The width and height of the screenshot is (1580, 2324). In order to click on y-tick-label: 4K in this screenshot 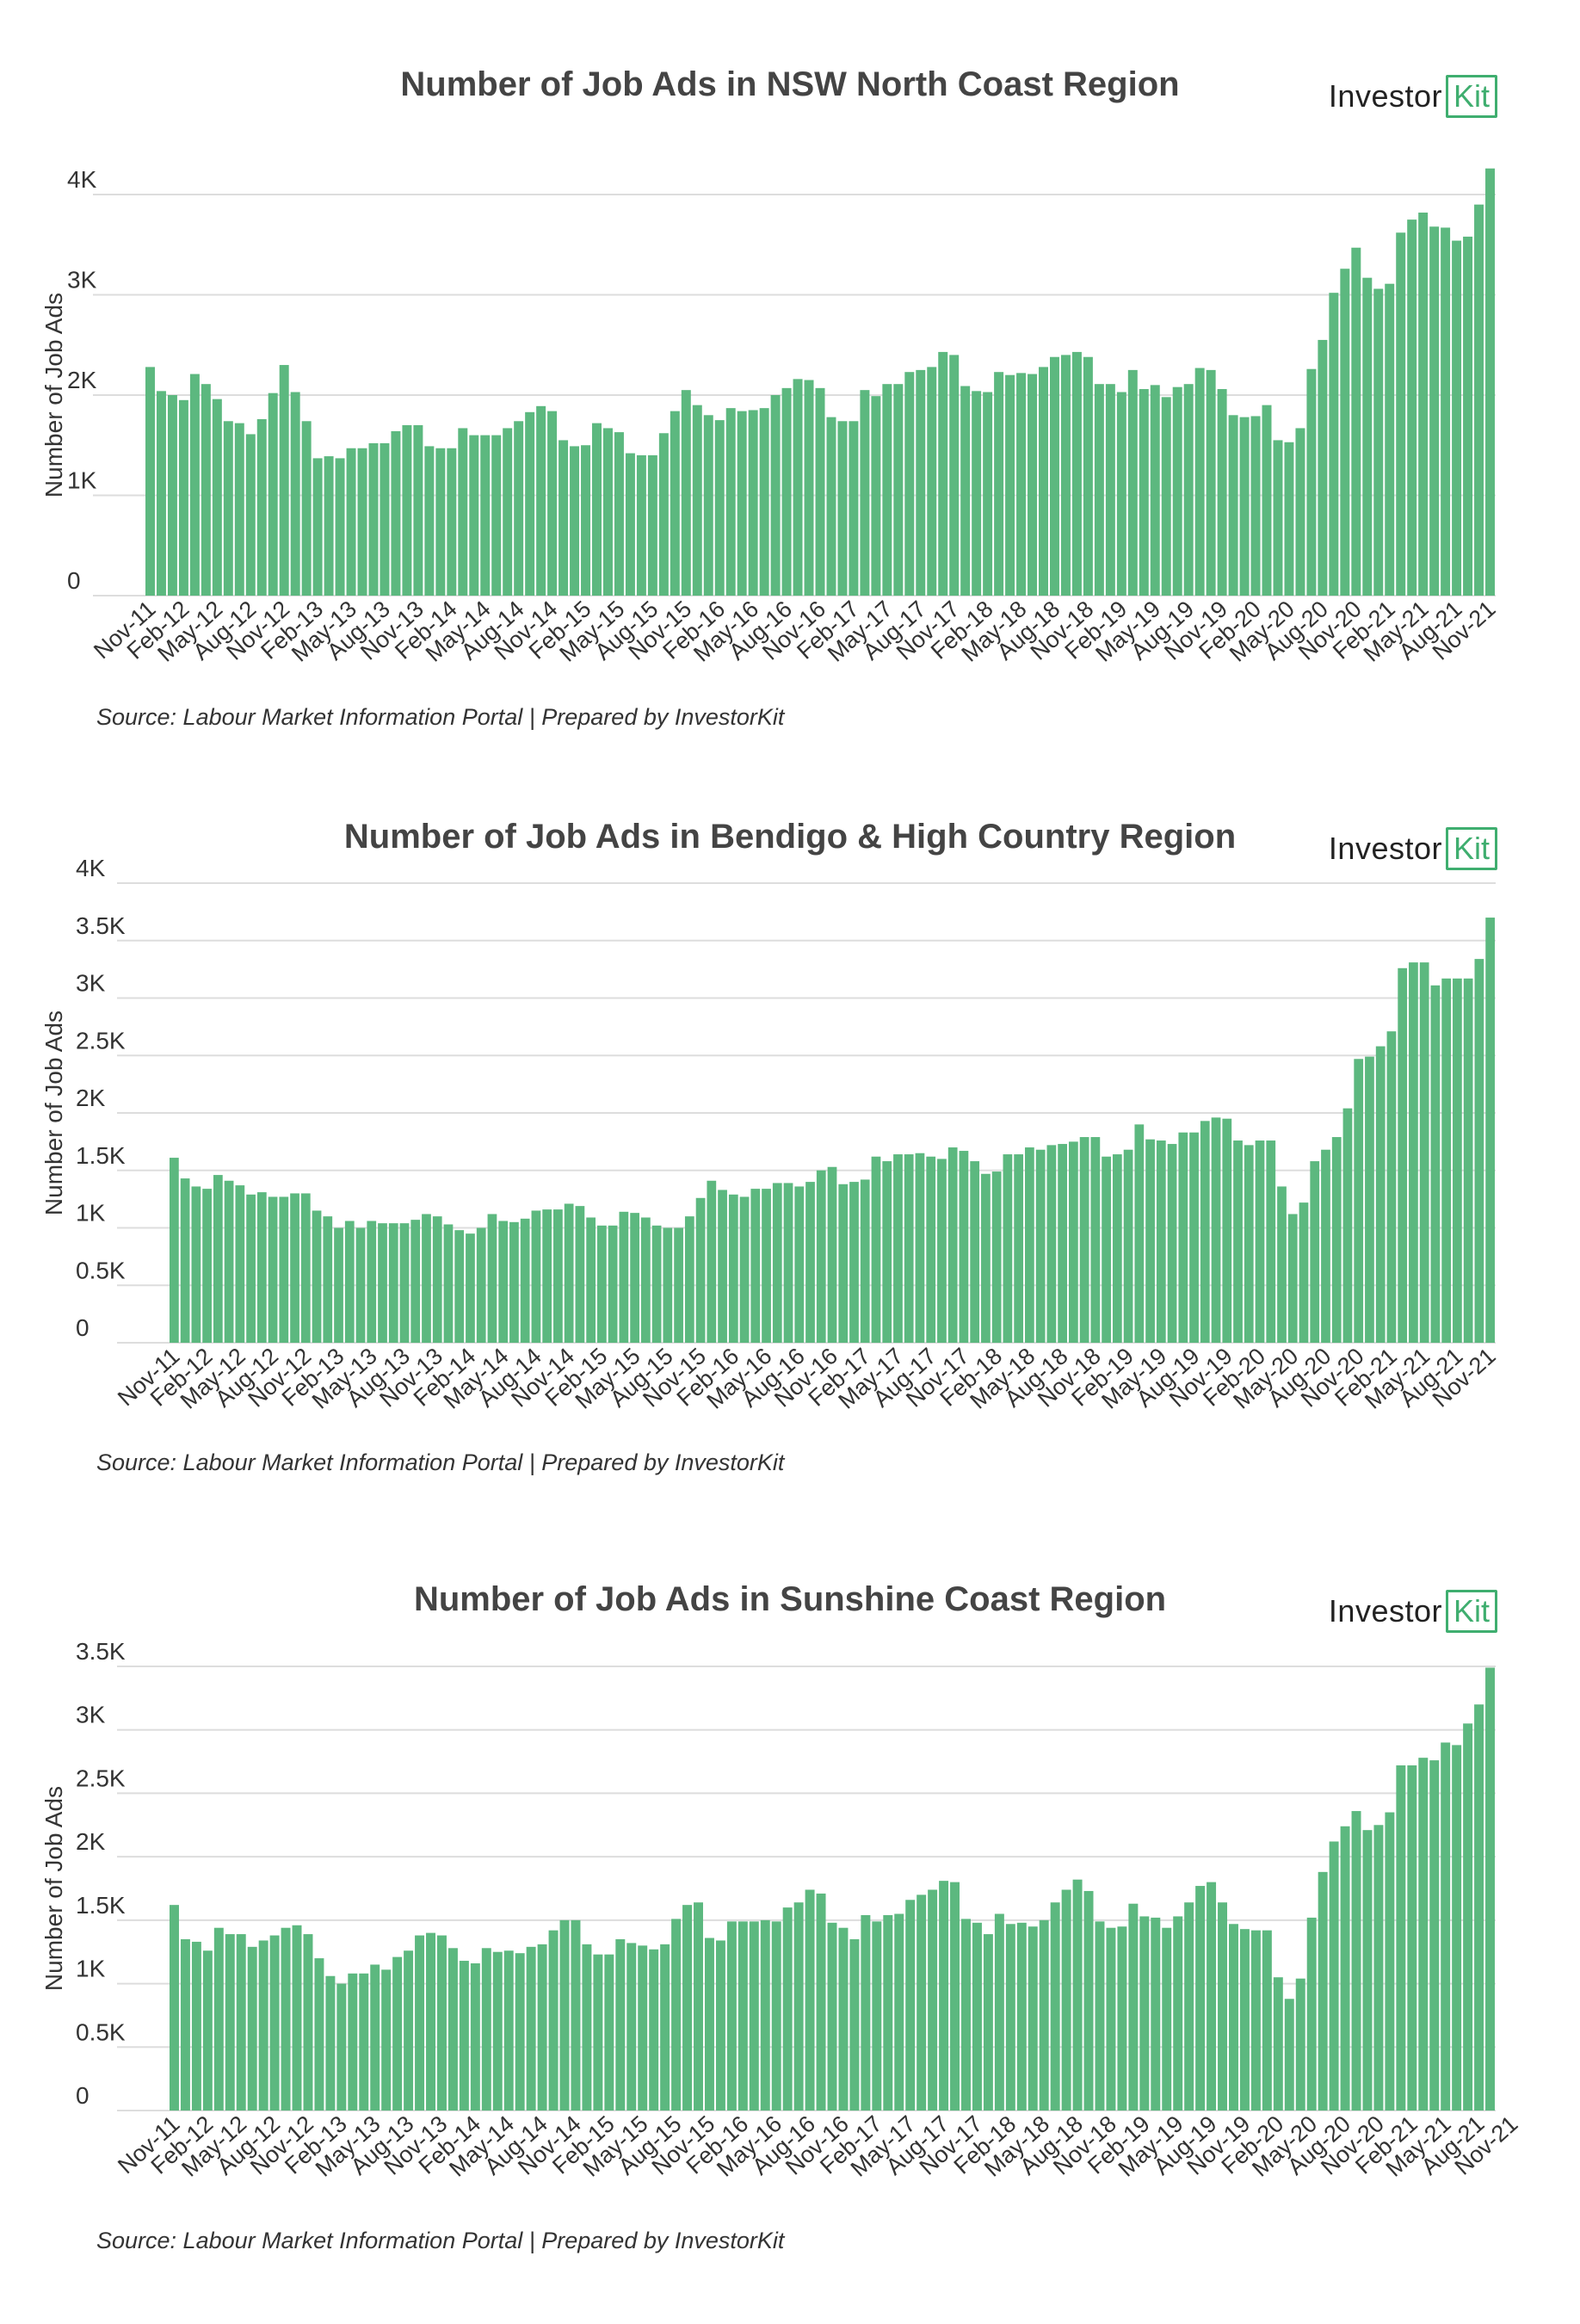, I will do `click(91, 868)`.